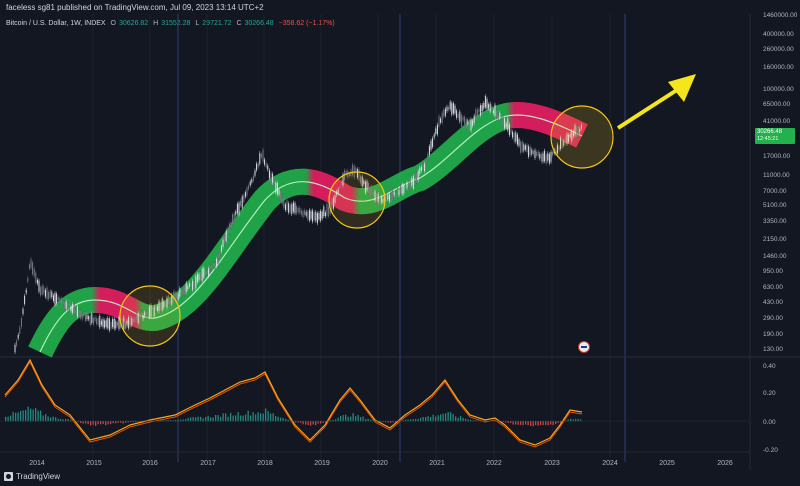 This screenshot has height=486, width=800. I want to click on oscillator-axis: 0.40 0.20 0.00 -0.20, so click(770, 408).